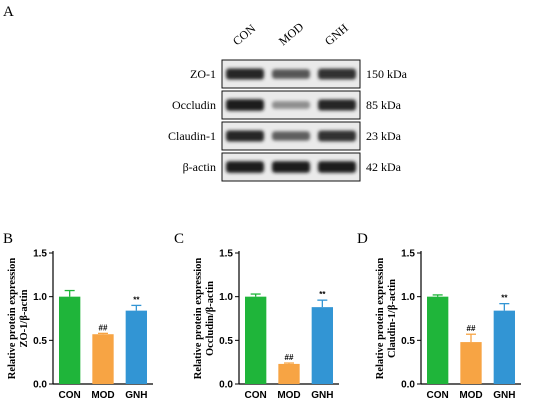 This screenshot has width=550, height=410. I want to click on protein-label: Occludin, so click(194, 105).